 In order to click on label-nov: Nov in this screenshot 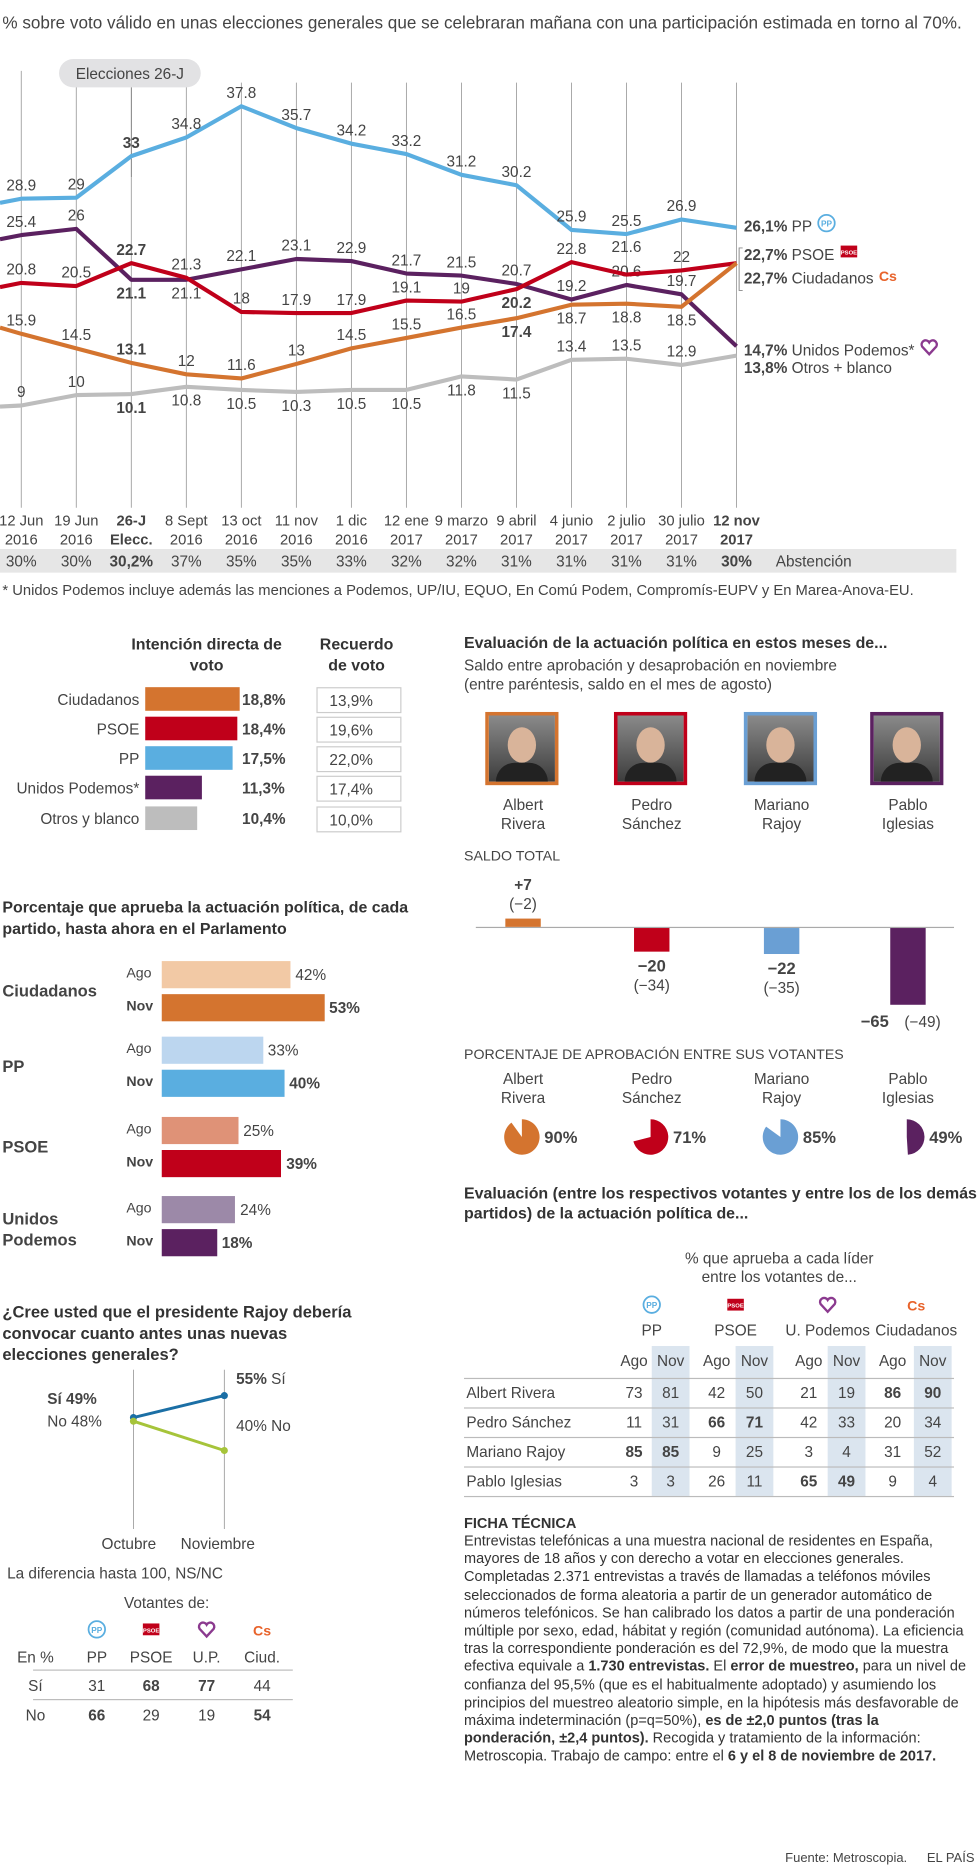, I will do `click(140, 1162)`.